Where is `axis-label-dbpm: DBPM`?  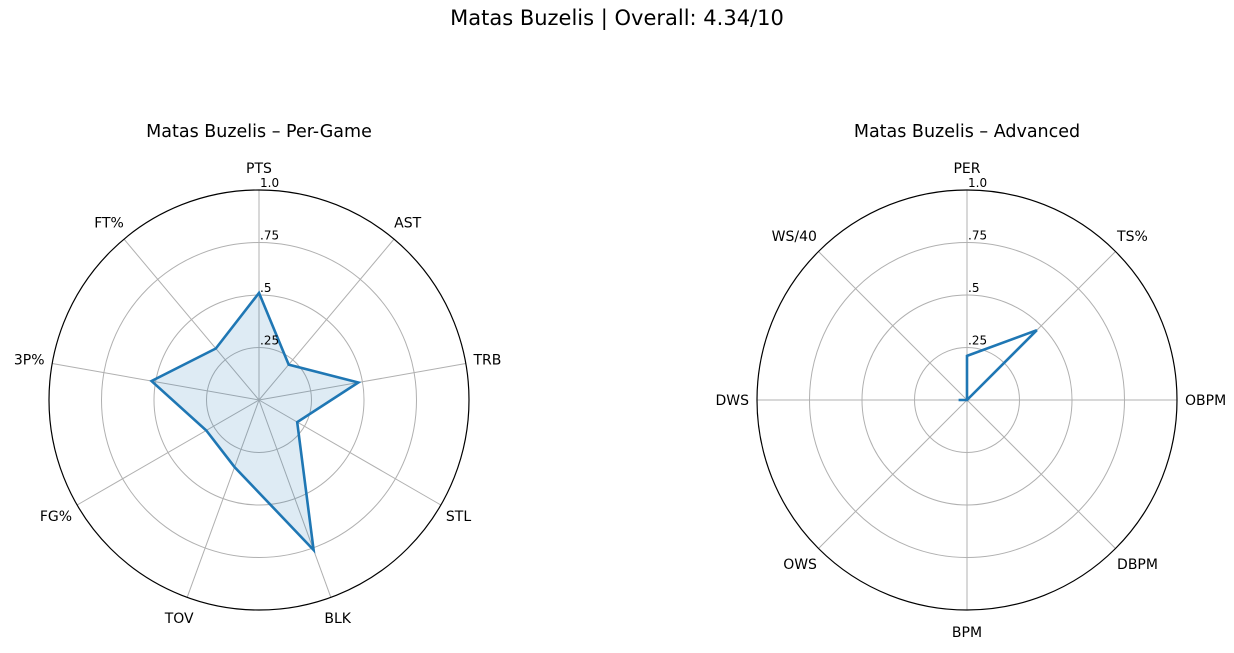
axis-label-dbpm: DBPM is located at coordinates (1137, 565).